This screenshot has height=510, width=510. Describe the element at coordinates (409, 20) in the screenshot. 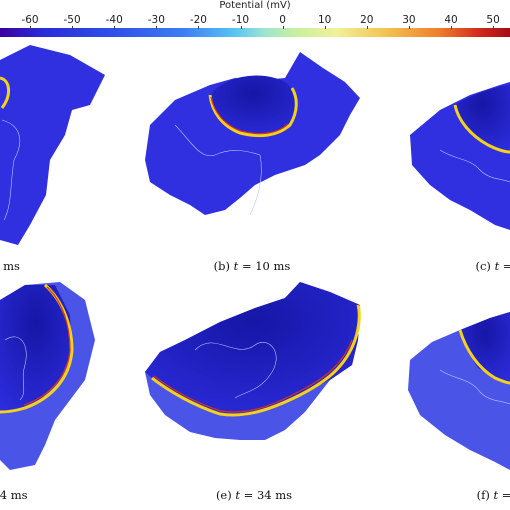

I see `colorbar-tick-label: 30` at that location.